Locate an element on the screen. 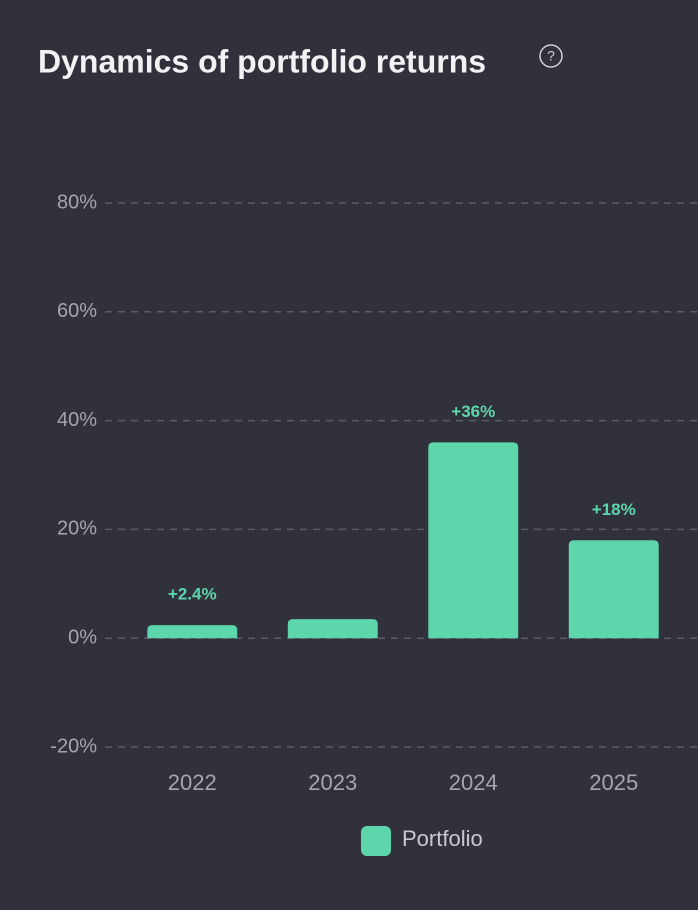 The width and height of the screenshot is (698, 910). value-label: +18% is located at coordinates (614, 509).